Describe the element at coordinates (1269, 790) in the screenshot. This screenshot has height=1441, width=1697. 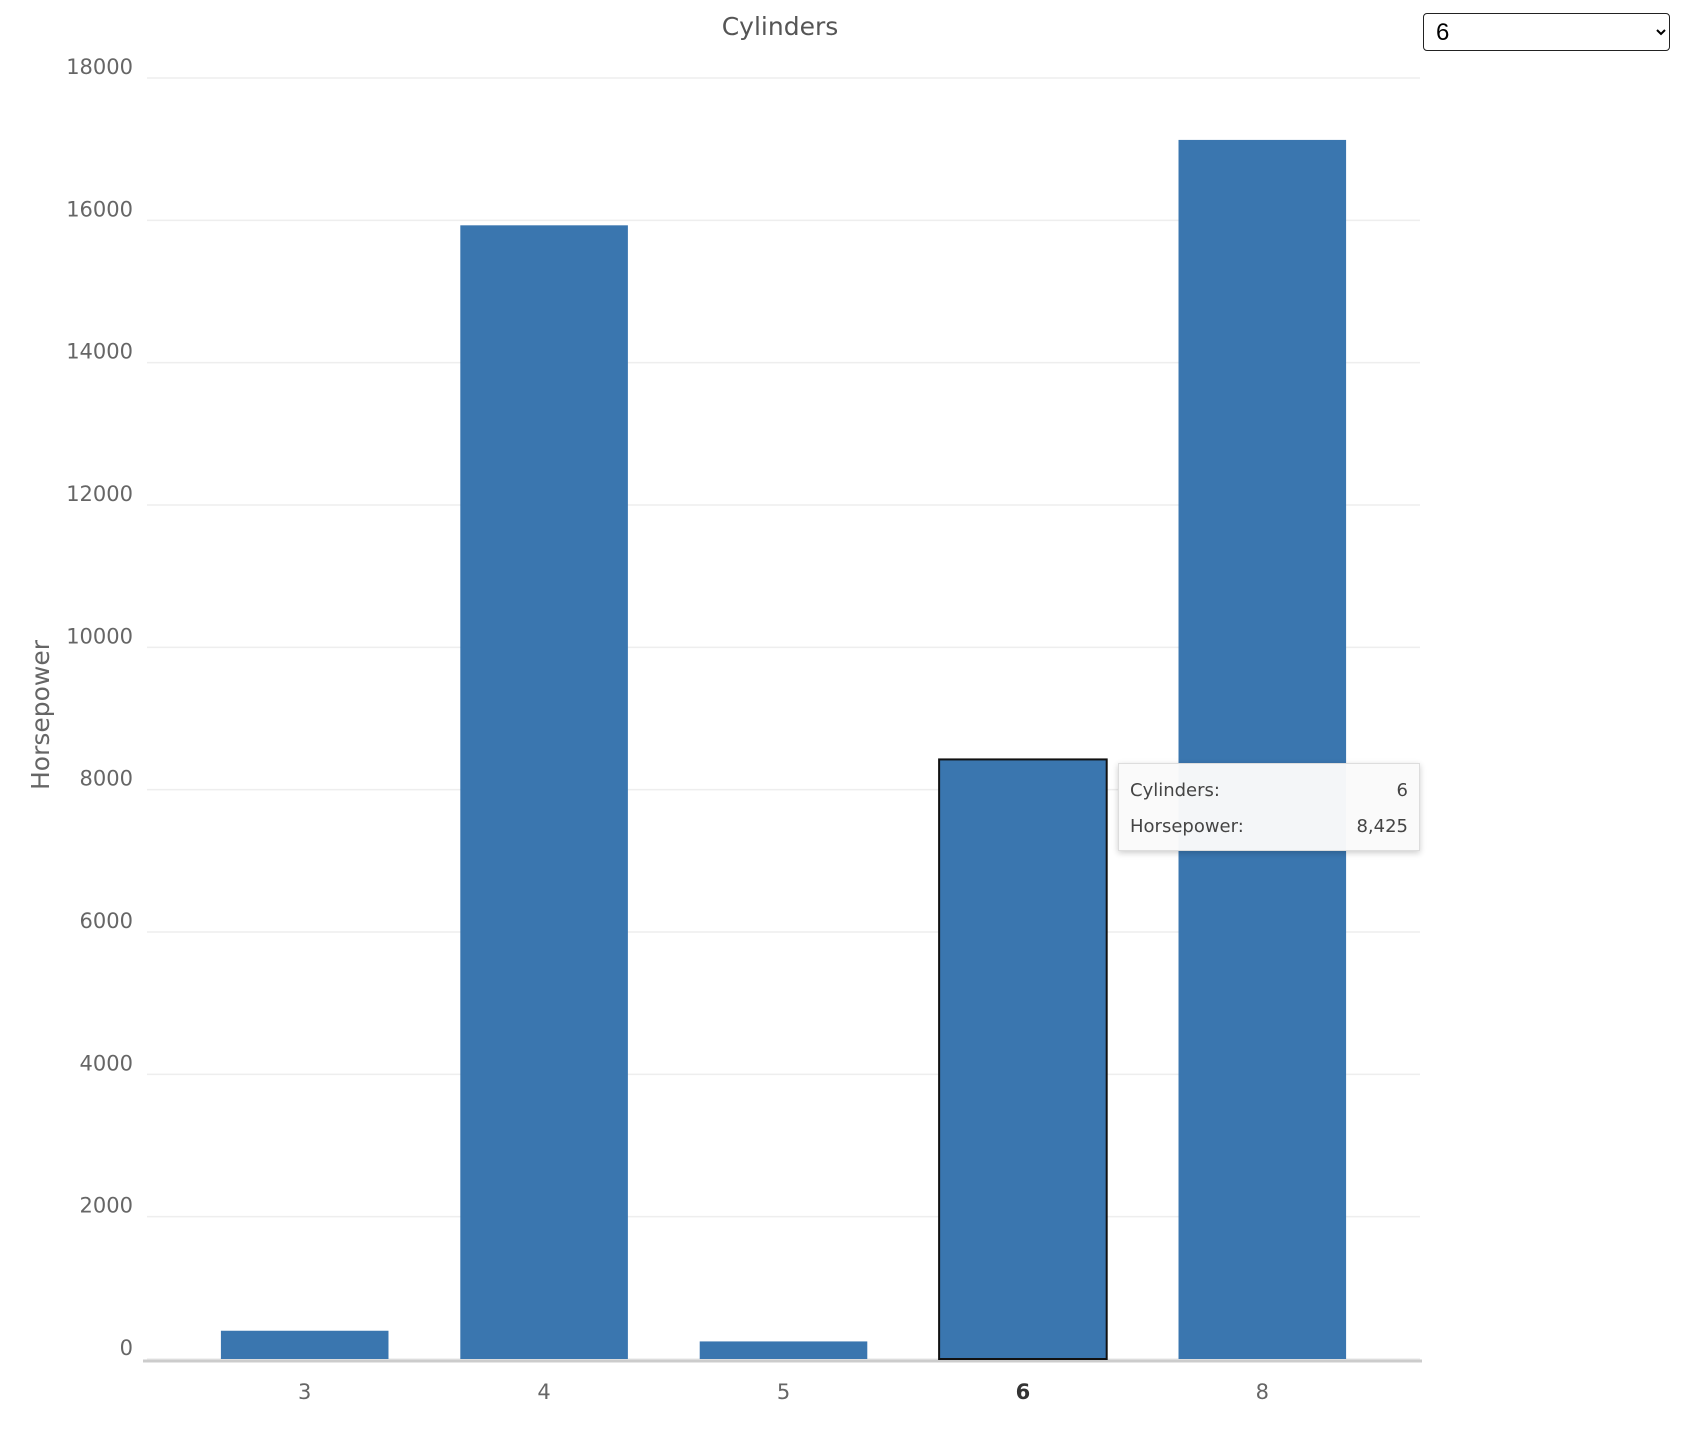
I see `tooltip-row: Cylinders: 6` at that location.